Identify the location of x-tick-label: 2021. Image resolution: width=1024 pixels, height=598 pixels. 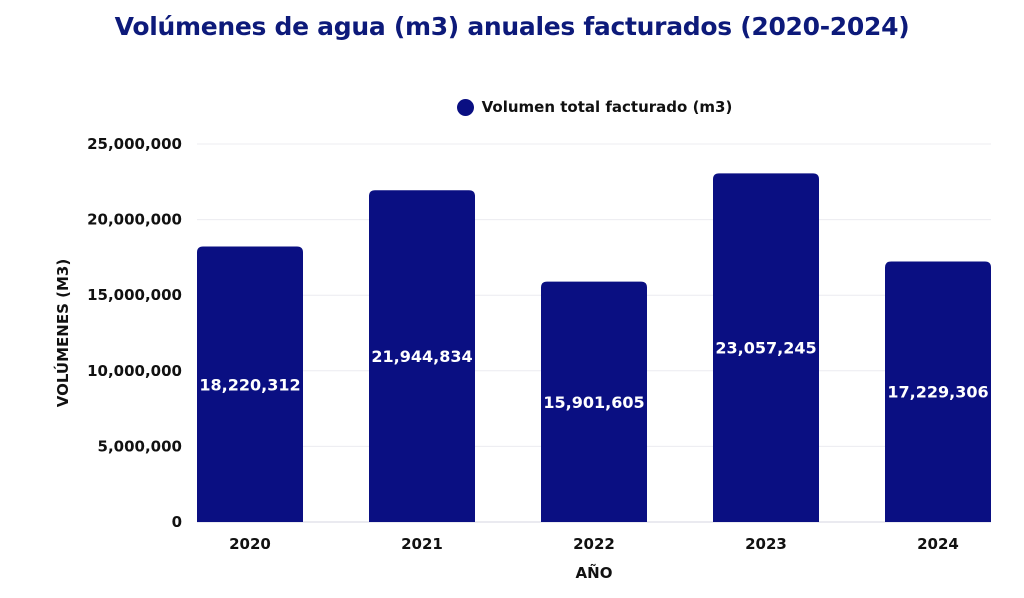
(422, 544).